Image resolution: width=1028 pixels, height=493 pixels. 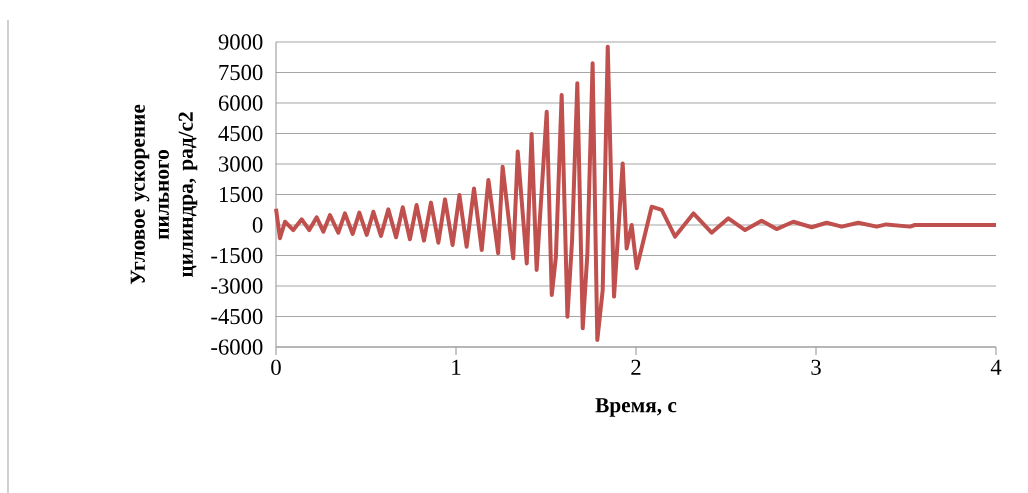 What do you see at coordinates (257, 225) in the screenshot?
I see `y-tick-label: 0` at bounding box center [257, 225].